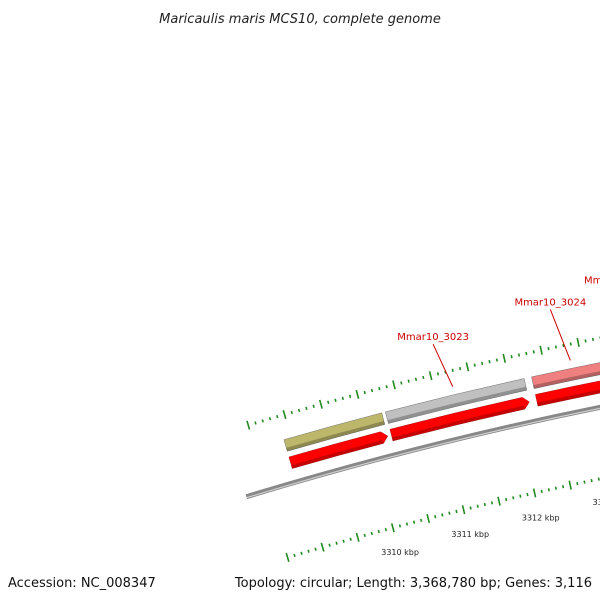 The height and width of the screenshot is (600, 600). I want to click on map-title: Maricaulis maris MCS10, complete genome, so click(300, 19).